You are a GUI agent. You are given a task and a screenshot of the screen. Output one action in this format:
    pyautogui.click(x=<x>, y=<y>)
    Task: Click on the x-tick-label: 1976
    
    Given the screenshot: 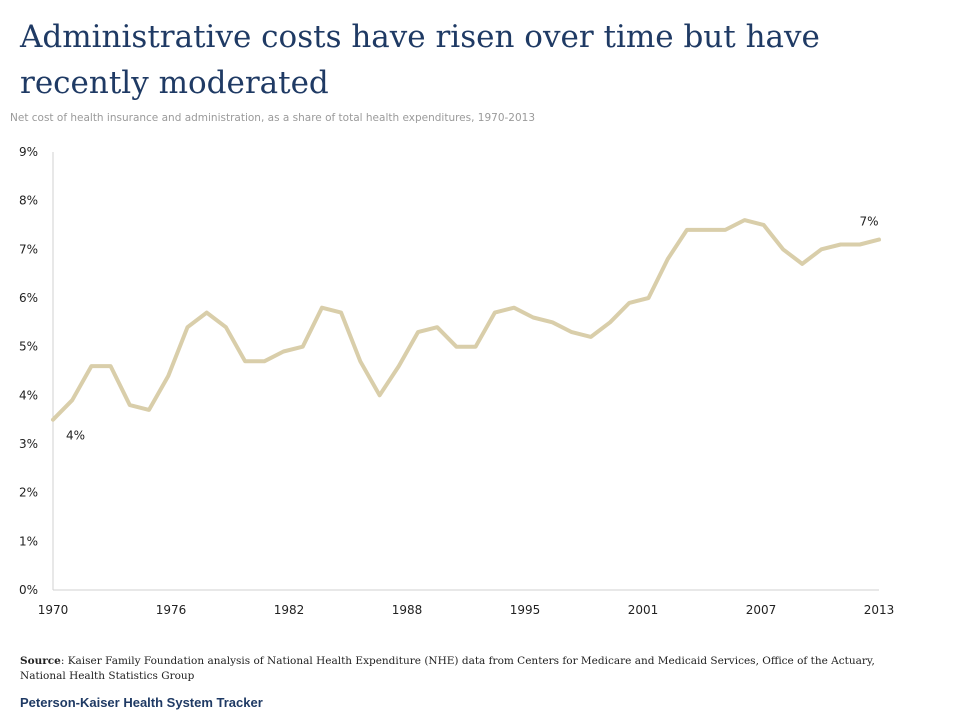 What is the action you would take?
    pyautogui.click(x=171, y=610)
    